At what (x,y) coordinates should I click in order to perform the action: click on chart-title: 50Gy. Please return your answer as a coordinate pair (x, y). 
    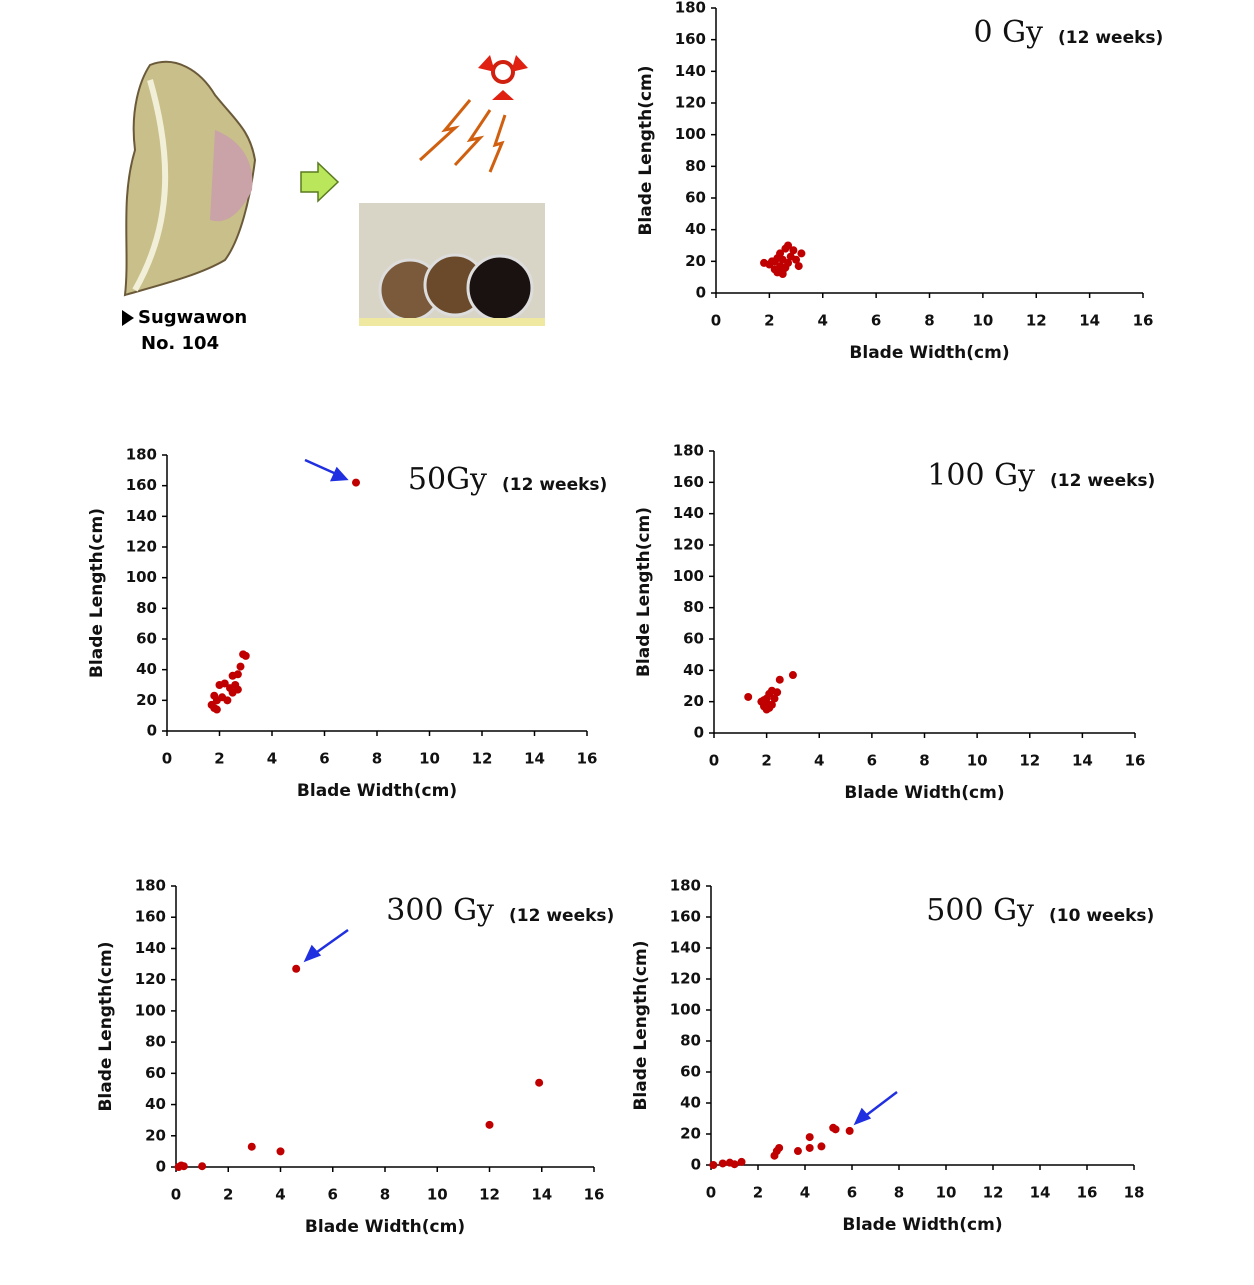
    Looking at the image, I should click on (447, 479).